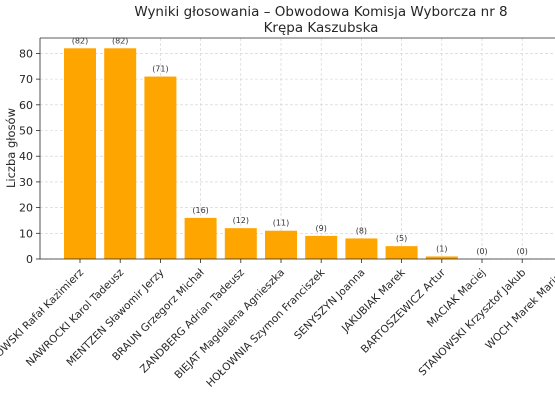  Describe the element at coordinates (26, 131) in the screenshot. I see `y-tick-label: 50` at that location.